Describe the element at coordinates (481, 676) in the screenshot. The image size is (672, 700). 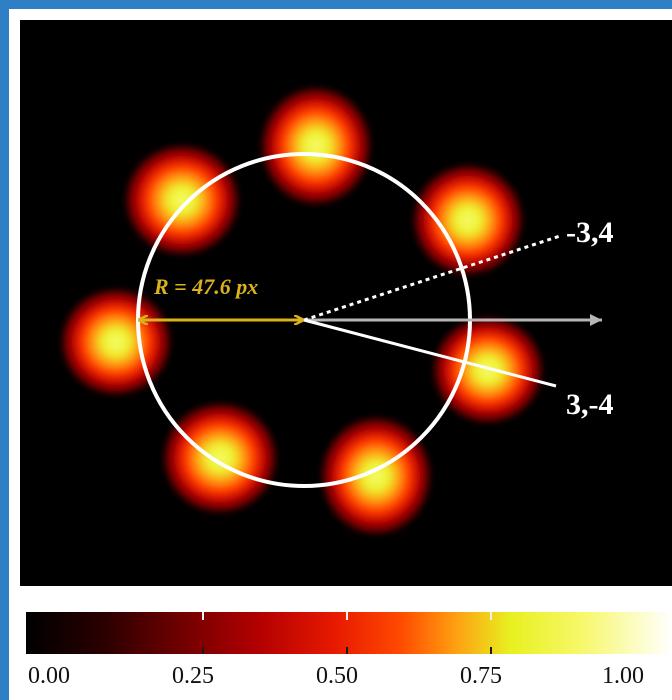
I see `colorbar-label-075: 0.75` at that location.